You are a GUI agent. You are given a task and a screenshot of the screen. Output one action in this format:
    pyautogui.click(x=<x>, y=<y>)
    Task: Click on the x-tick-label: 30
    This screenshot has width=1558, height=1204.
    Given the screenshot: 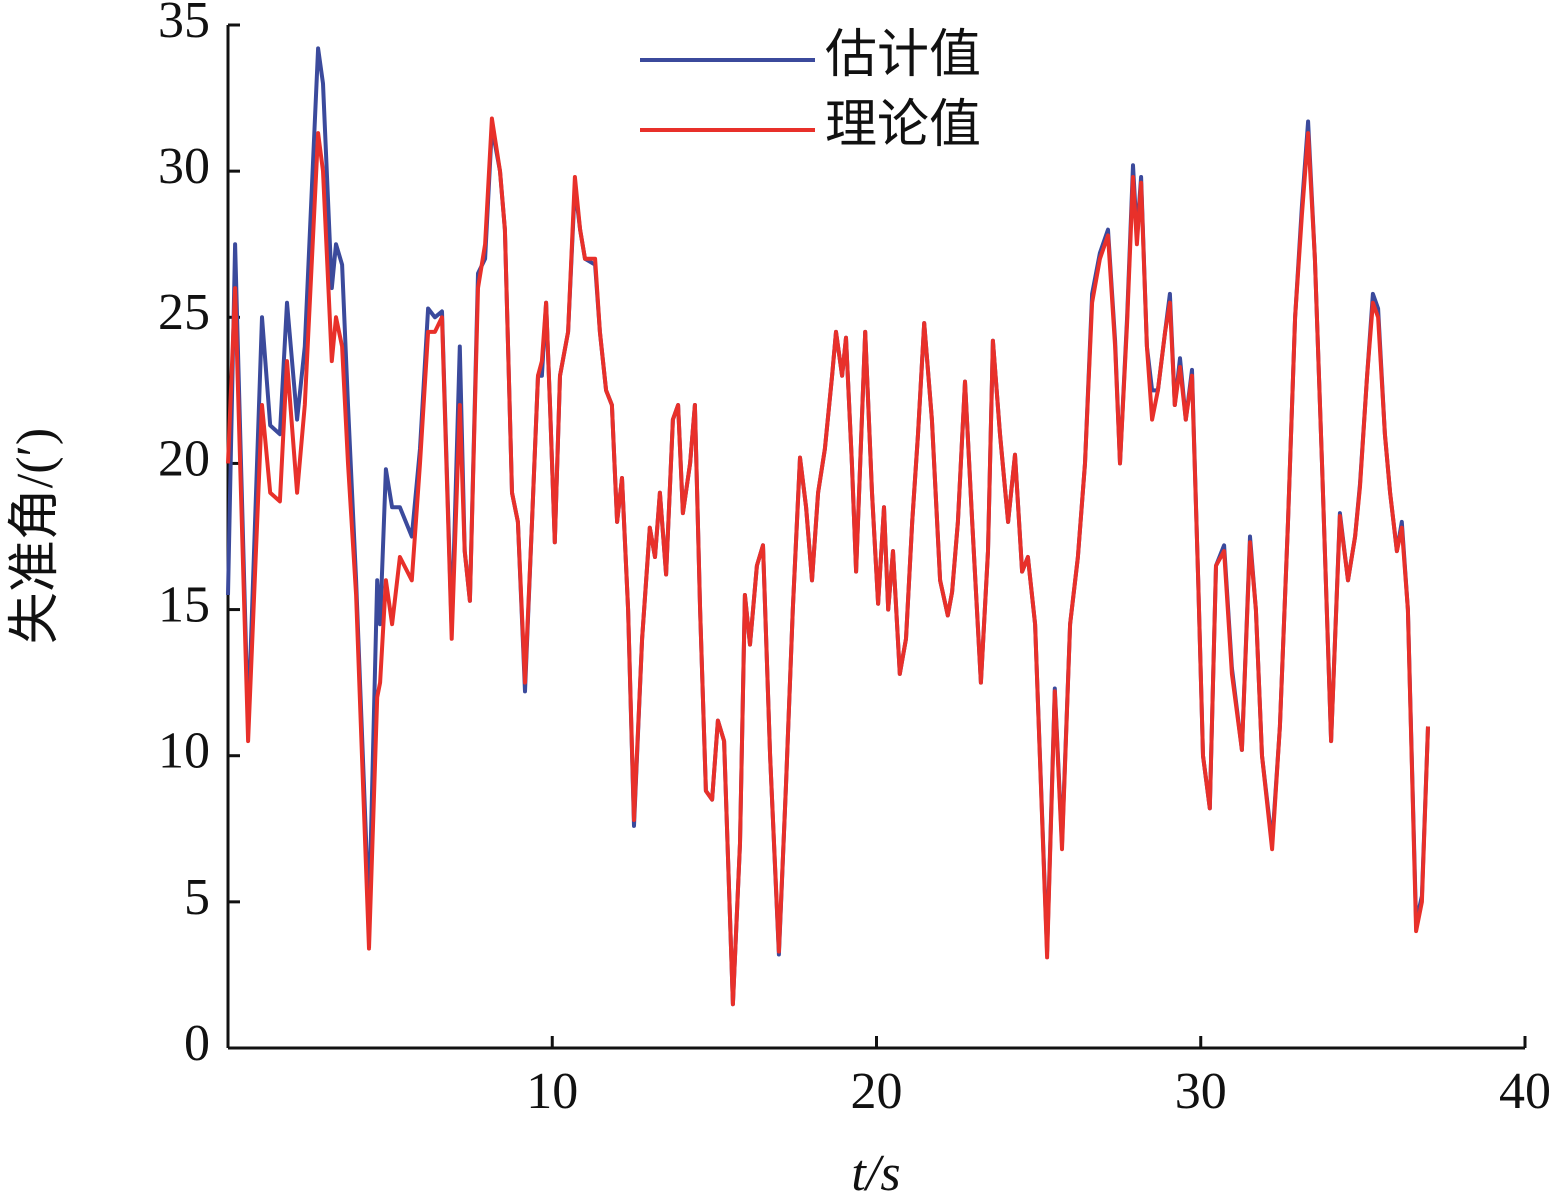 What is the action you would take?
    pyautogui.click(x=1201, y=1091)
    